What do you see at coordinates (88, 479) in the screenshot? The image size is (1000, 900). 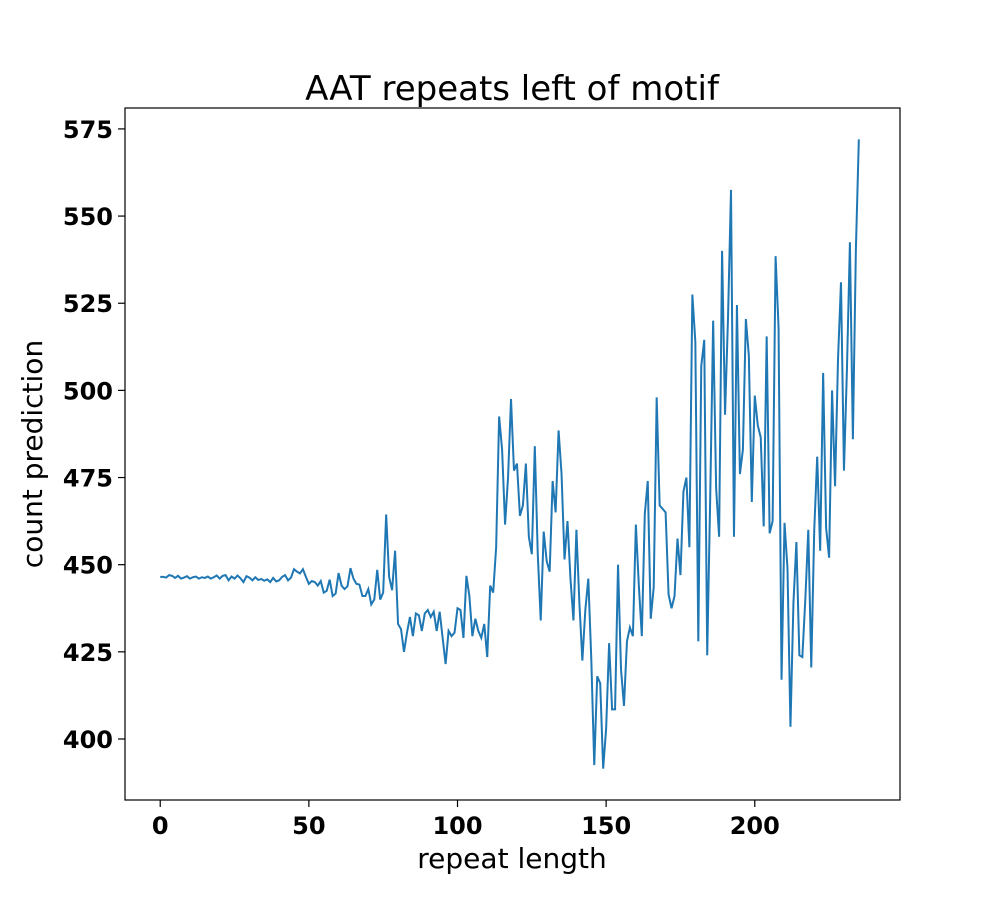 I see `y-tick-label: 475` at bounding box center [88, 479].